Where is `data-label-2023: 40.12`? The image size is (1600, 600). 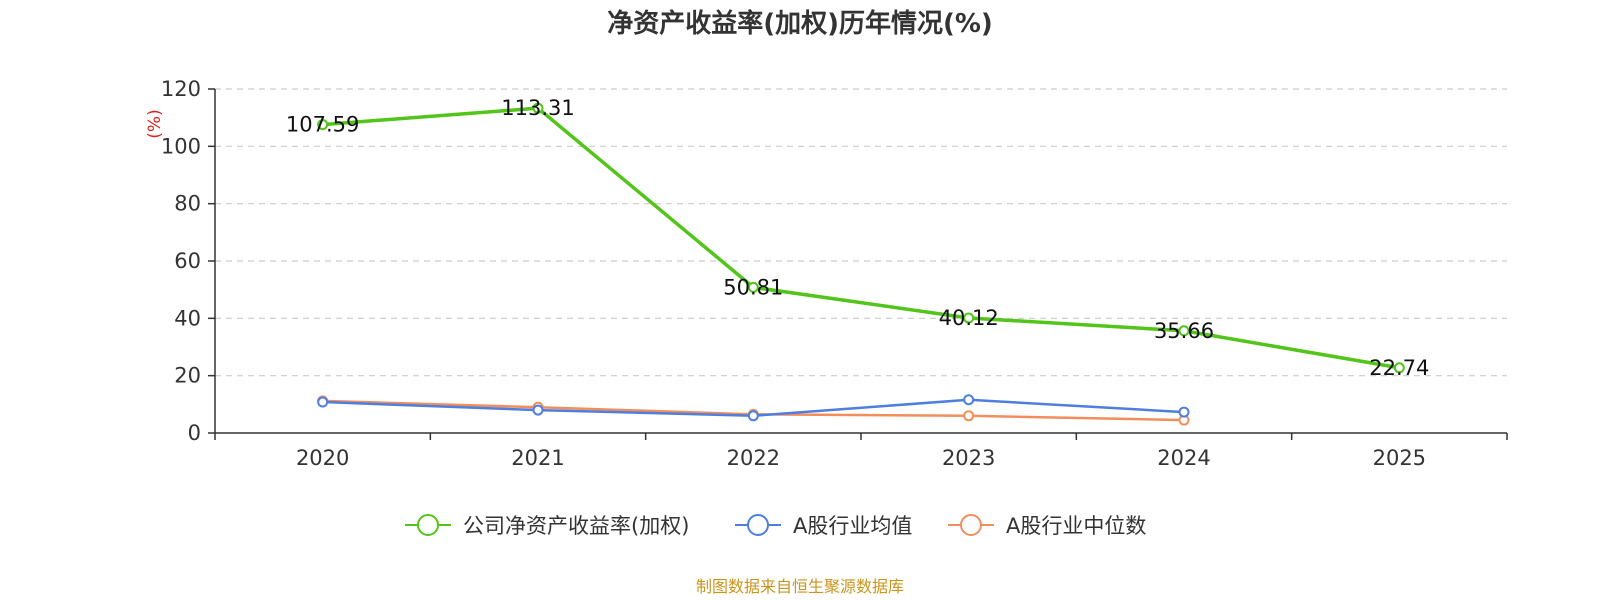 data-label-2023: 40.12 is located at coordinates (969, 318).